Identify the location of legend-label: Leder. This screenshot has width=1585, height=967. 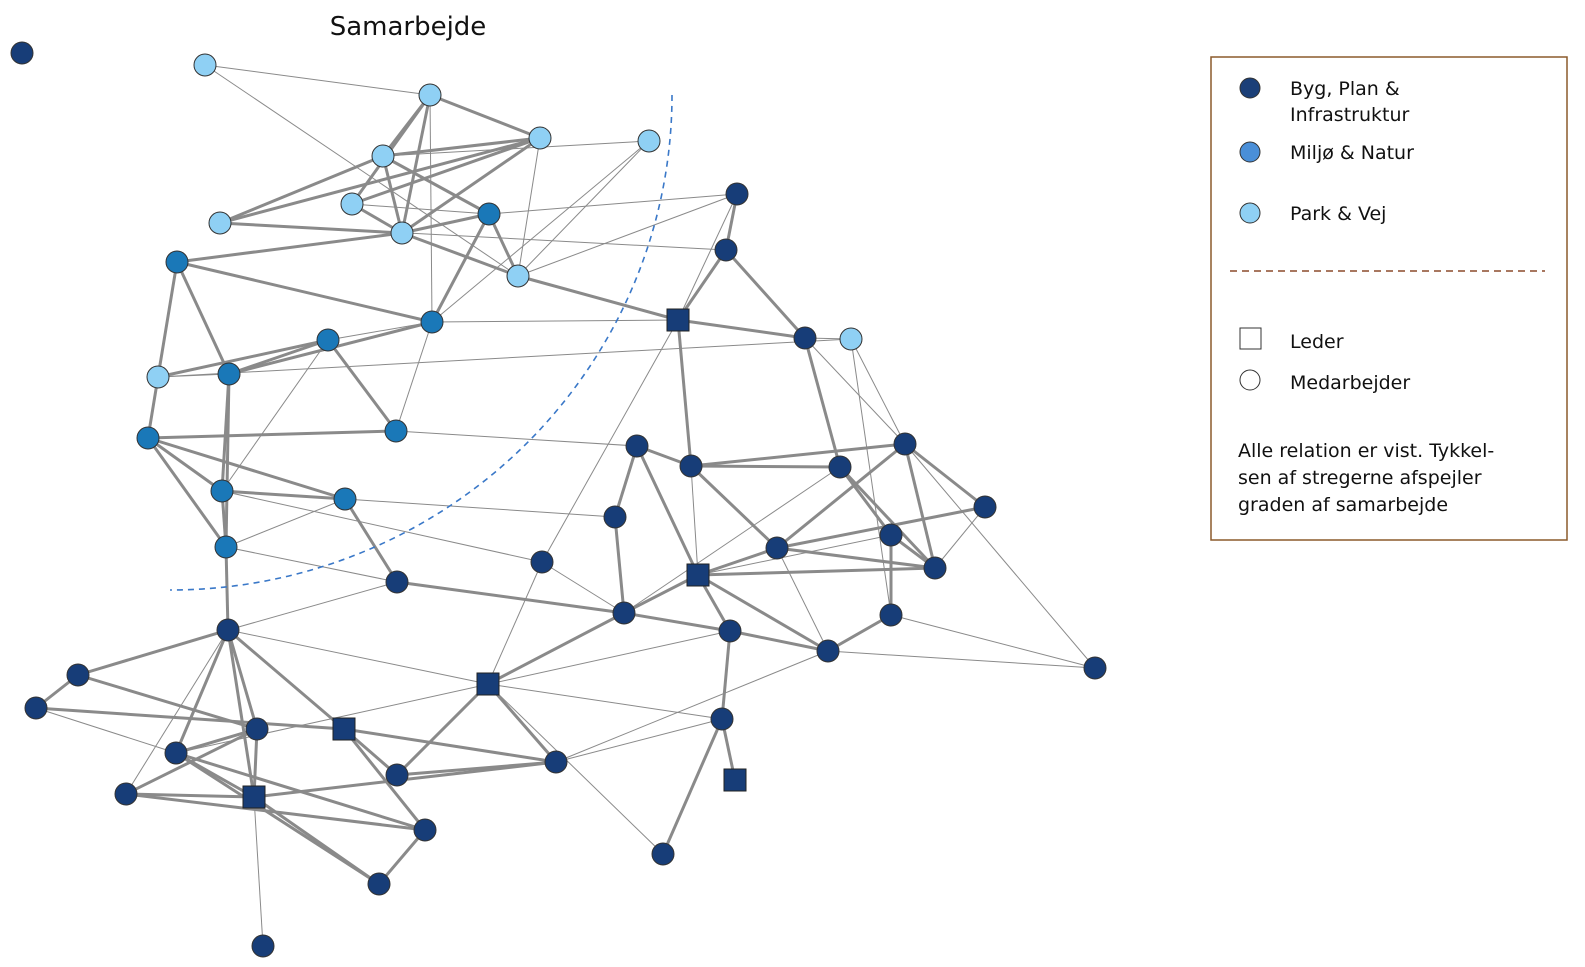
(1317, 342).